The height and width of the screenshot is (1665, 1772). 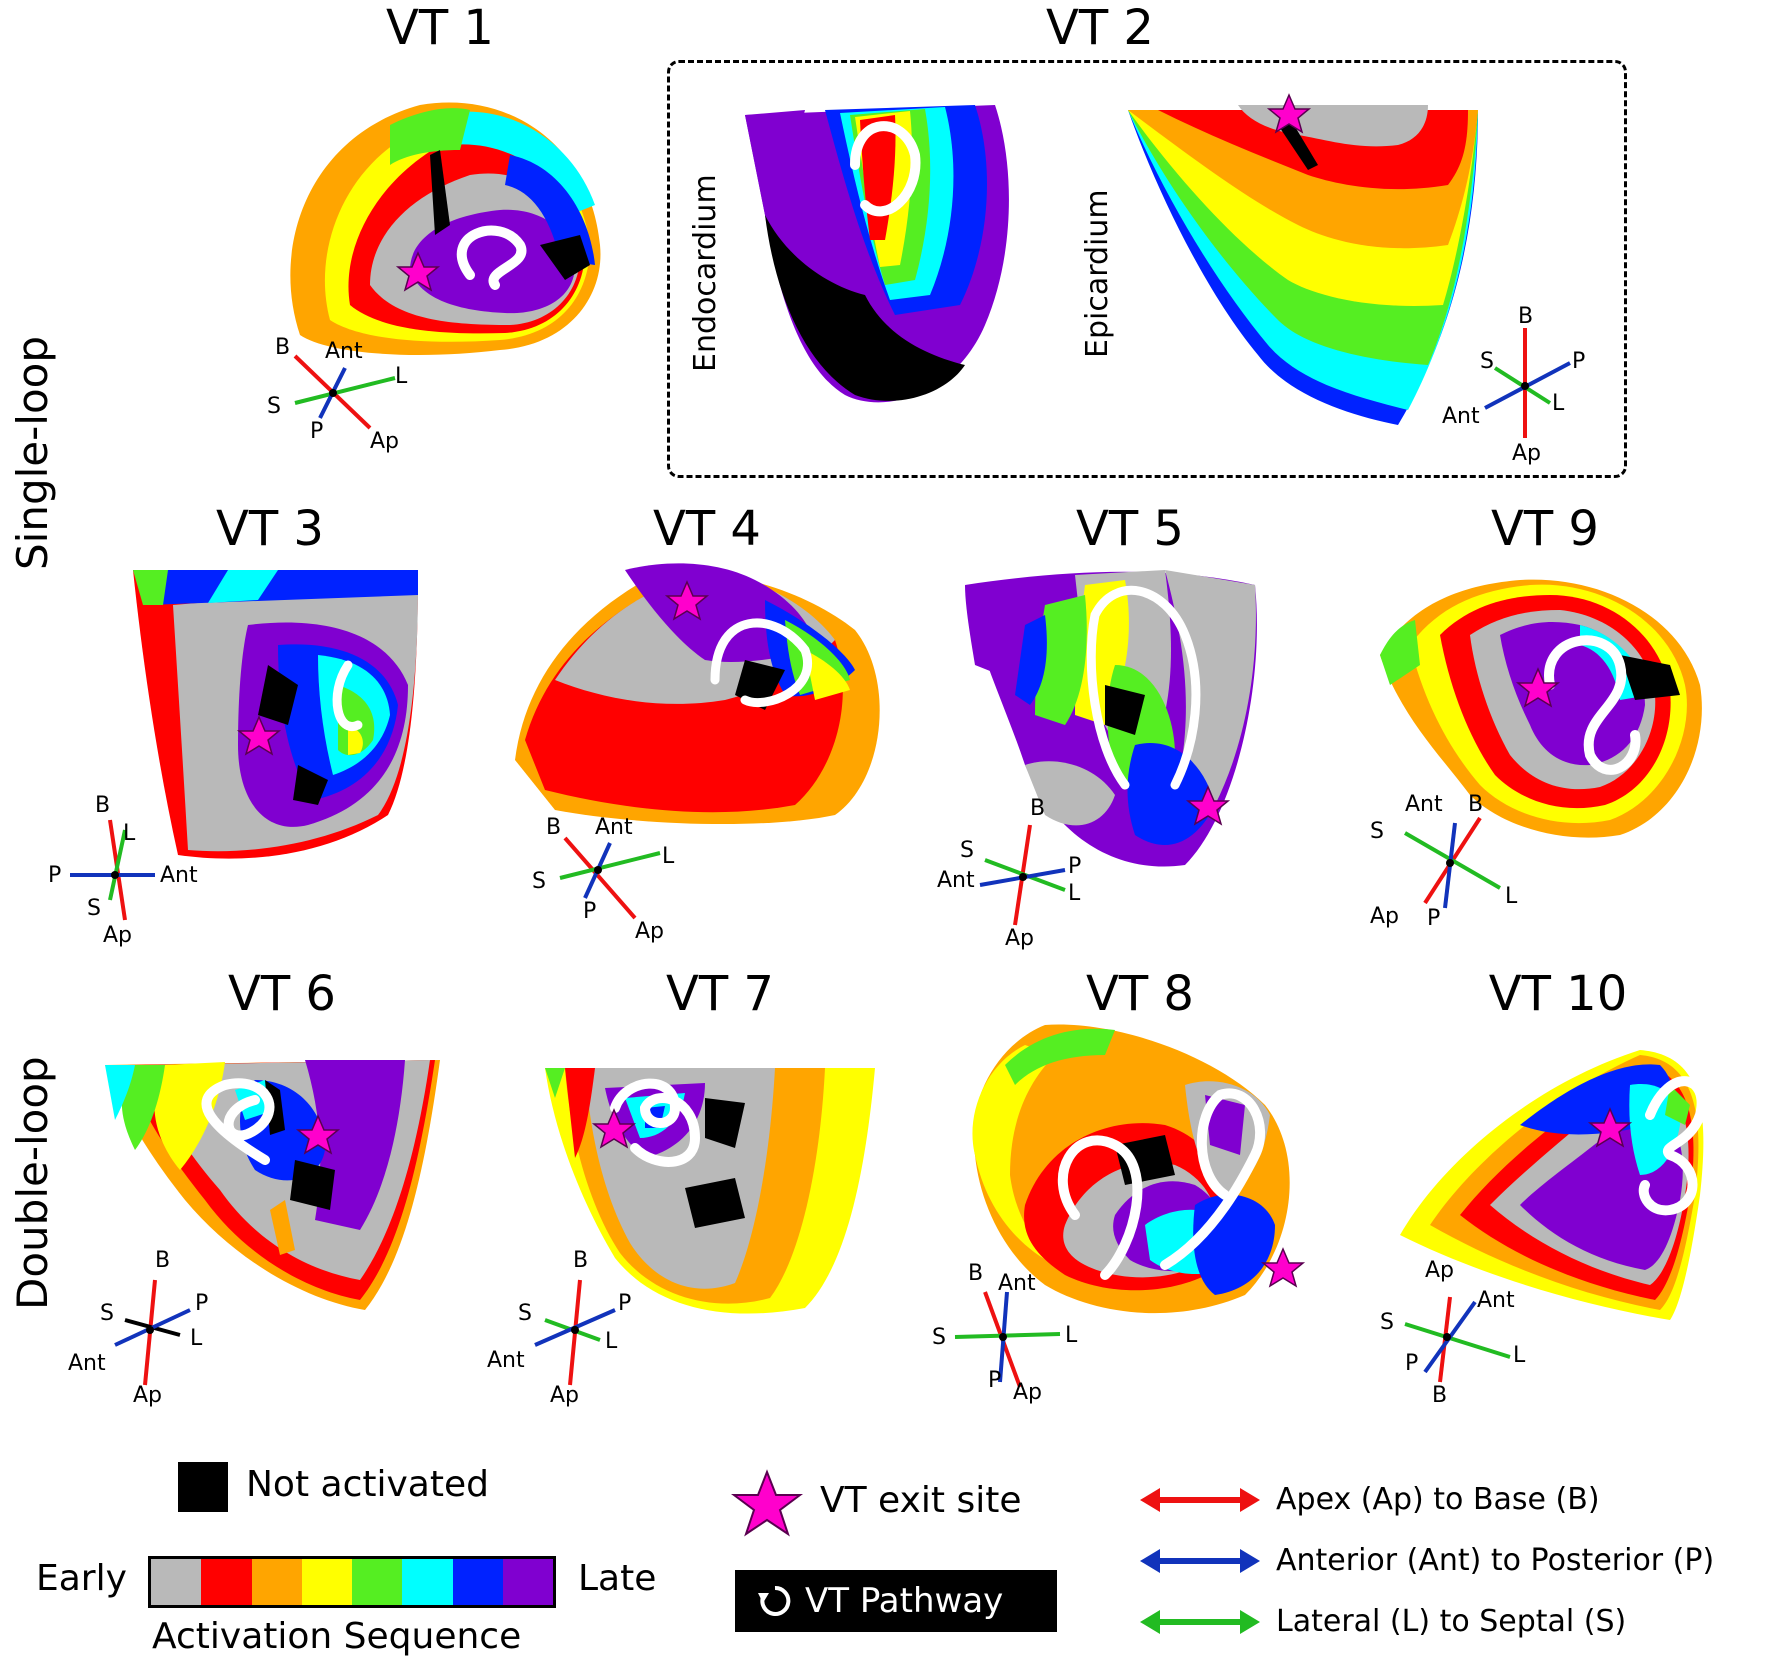 What do you see at coordinates (1553, 1185) in the screenshot?
I see `heart-vt10` at bounding box center [1553, 1185].